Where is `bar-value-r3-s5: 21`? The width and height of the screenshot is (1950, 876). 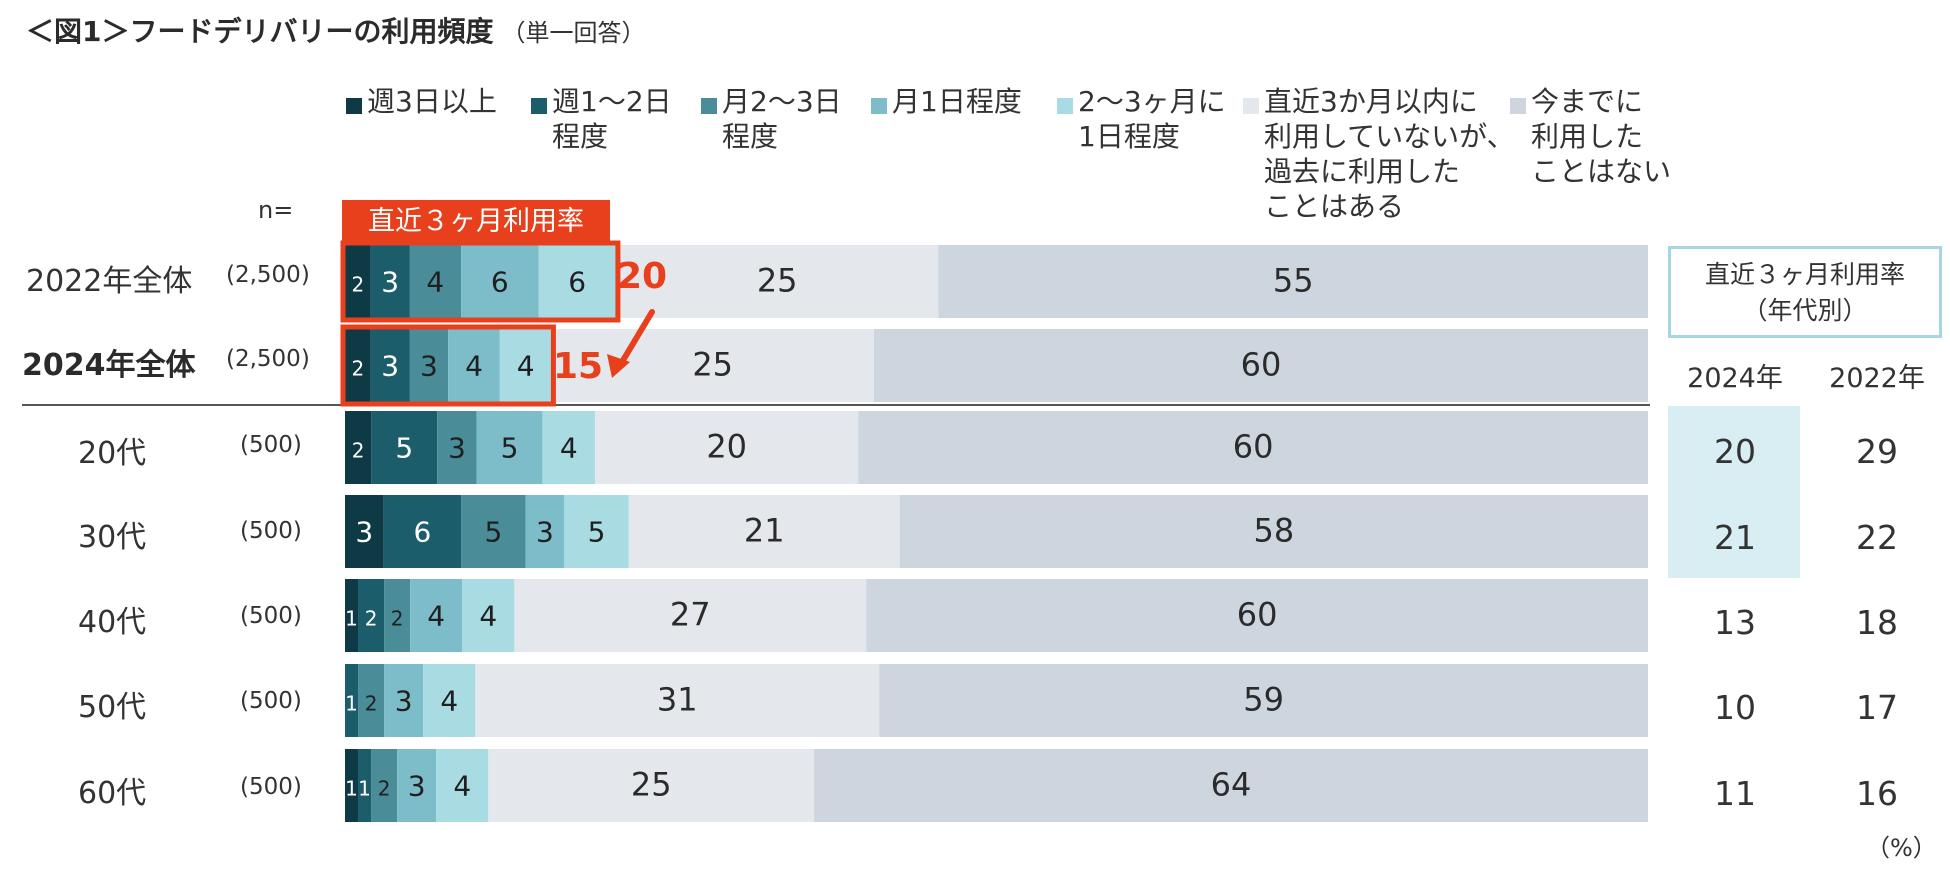 bar-value-r3-s5: 21 is located at coordinates (764, 531).